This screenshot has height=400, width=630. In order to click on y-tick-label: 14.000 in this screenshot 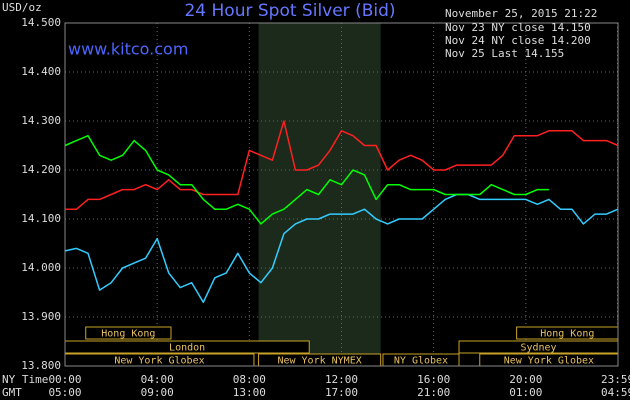, I will do `click(41, 267)`.